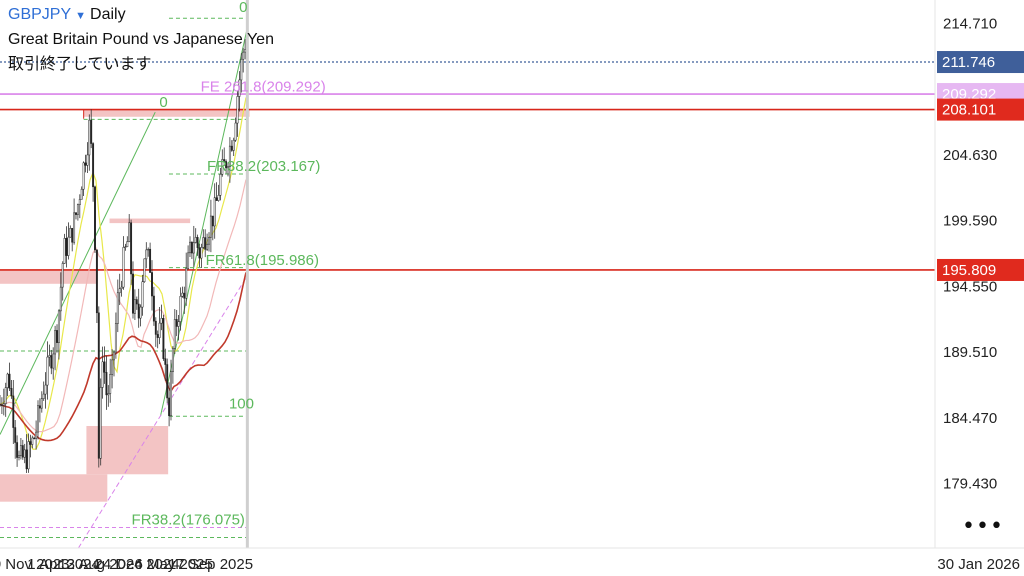  I want to click on market-status: 取引終了しています, so click(80, 64).